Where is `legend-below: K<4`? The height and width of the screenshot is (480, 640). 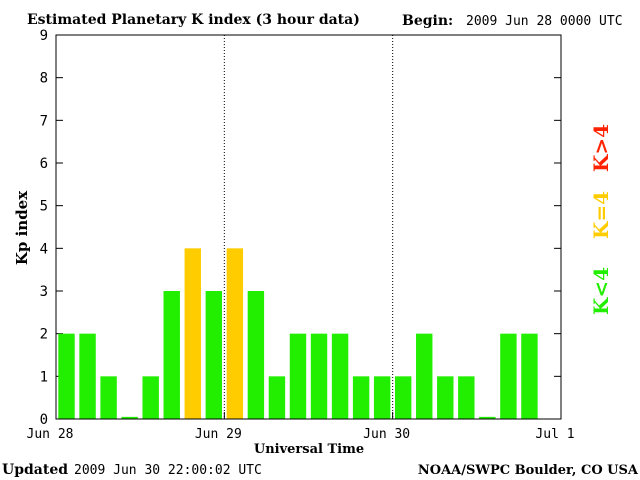
legend-below: K<4 is located at coordinates (601, 291).